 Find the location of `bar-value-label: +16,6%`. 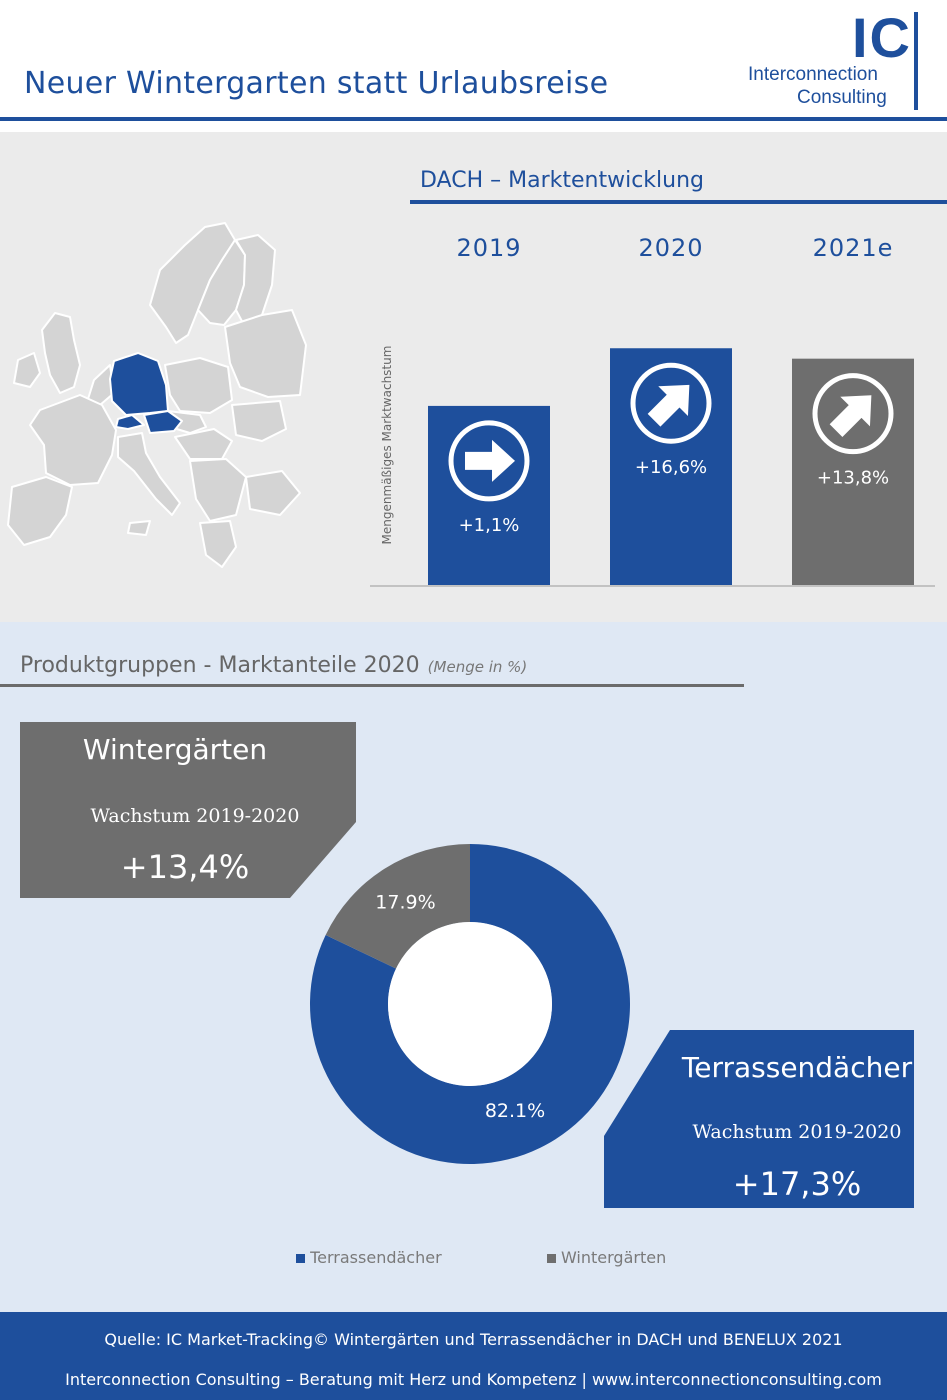

bar-value-label: +16,6% is located at coordinates (671, 467).